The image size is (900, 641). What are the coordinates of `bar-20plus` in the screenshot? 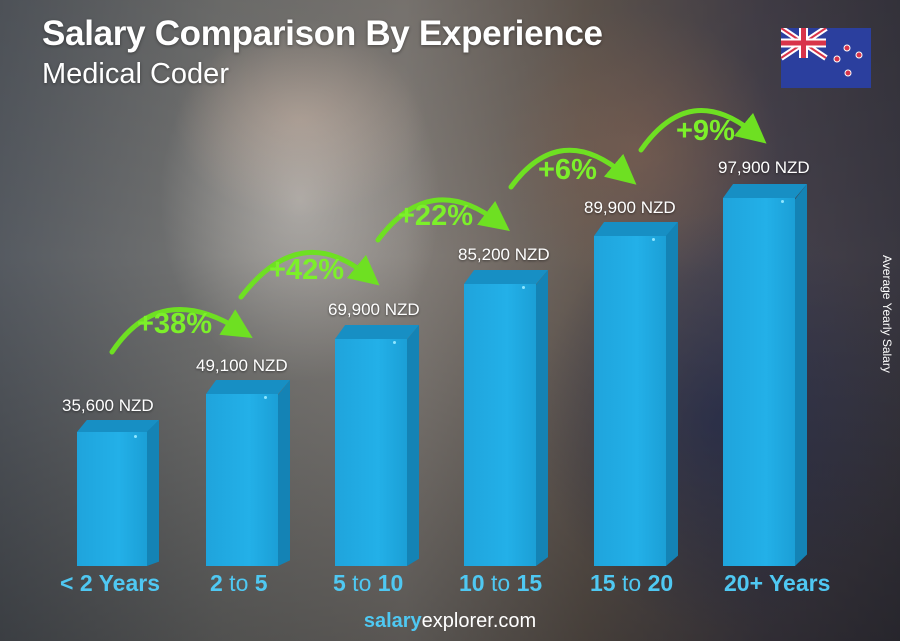 It's located at (765, 375).